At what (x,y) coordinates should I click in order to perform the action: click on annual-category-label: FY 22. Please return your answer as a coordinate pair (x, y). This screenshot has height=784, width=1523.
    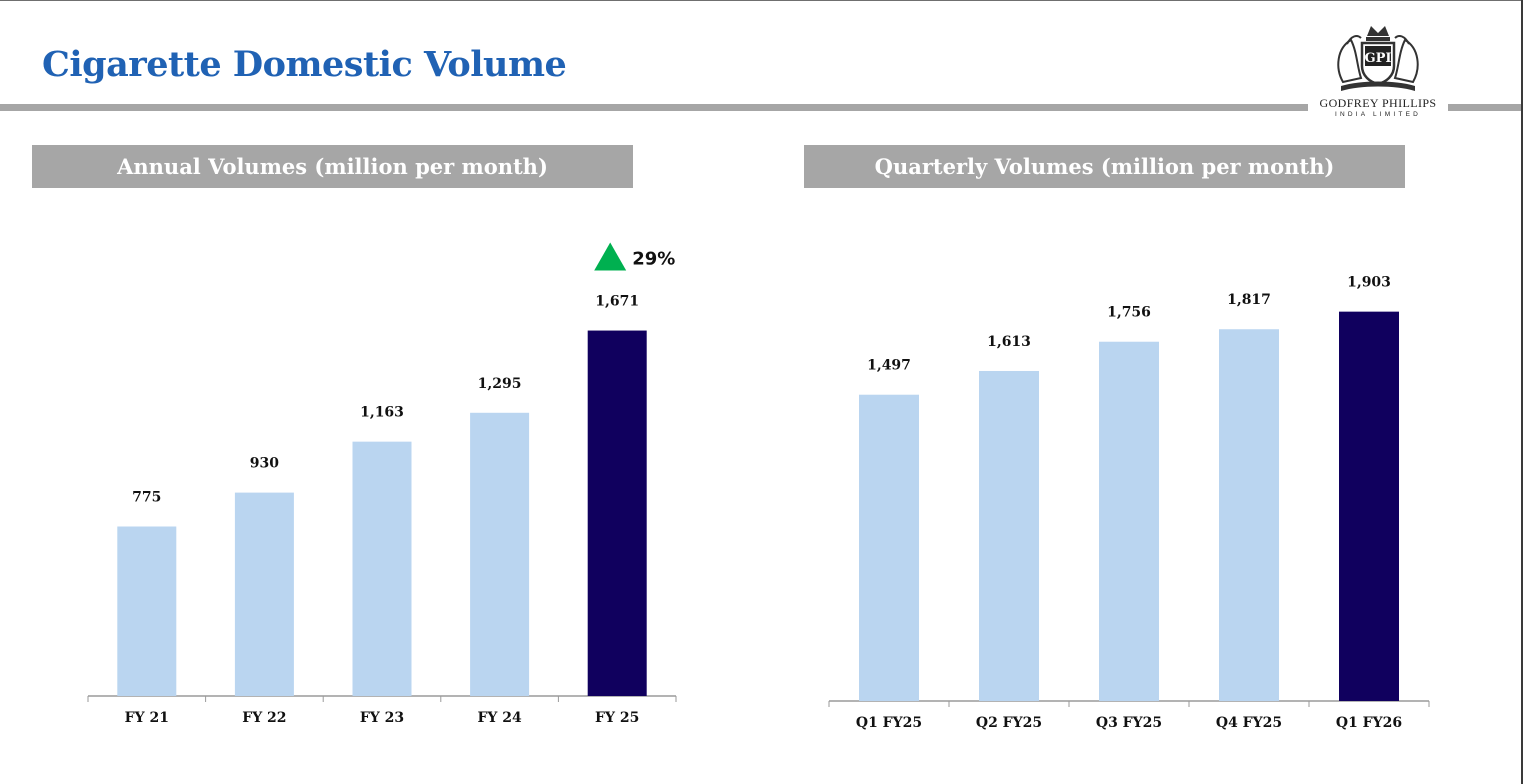
    Looking at the image, I should click on (264, 718).